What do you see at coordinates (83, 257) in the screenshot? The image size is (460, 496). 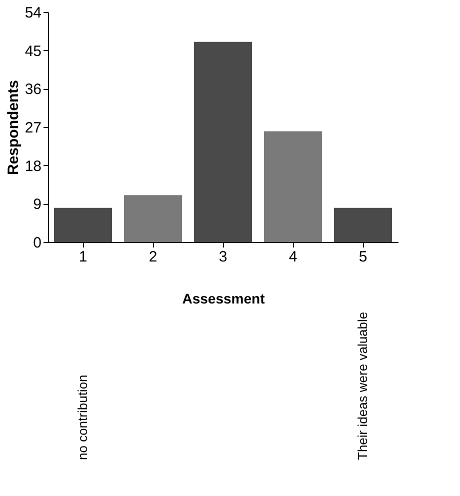 I see `x-tick-label: 1` at bounding box center [83, 257].